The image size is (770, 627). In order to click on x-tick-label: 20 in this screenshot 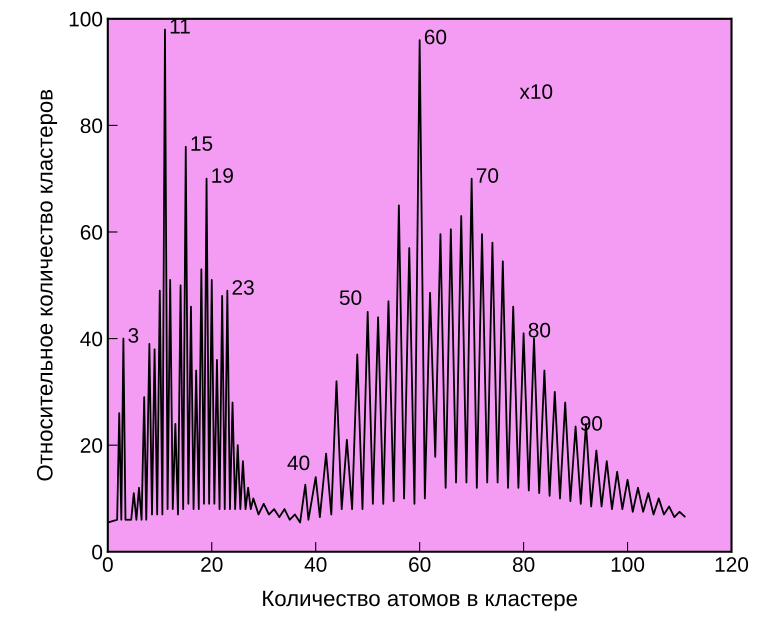, I will do `click(212, 564)`.